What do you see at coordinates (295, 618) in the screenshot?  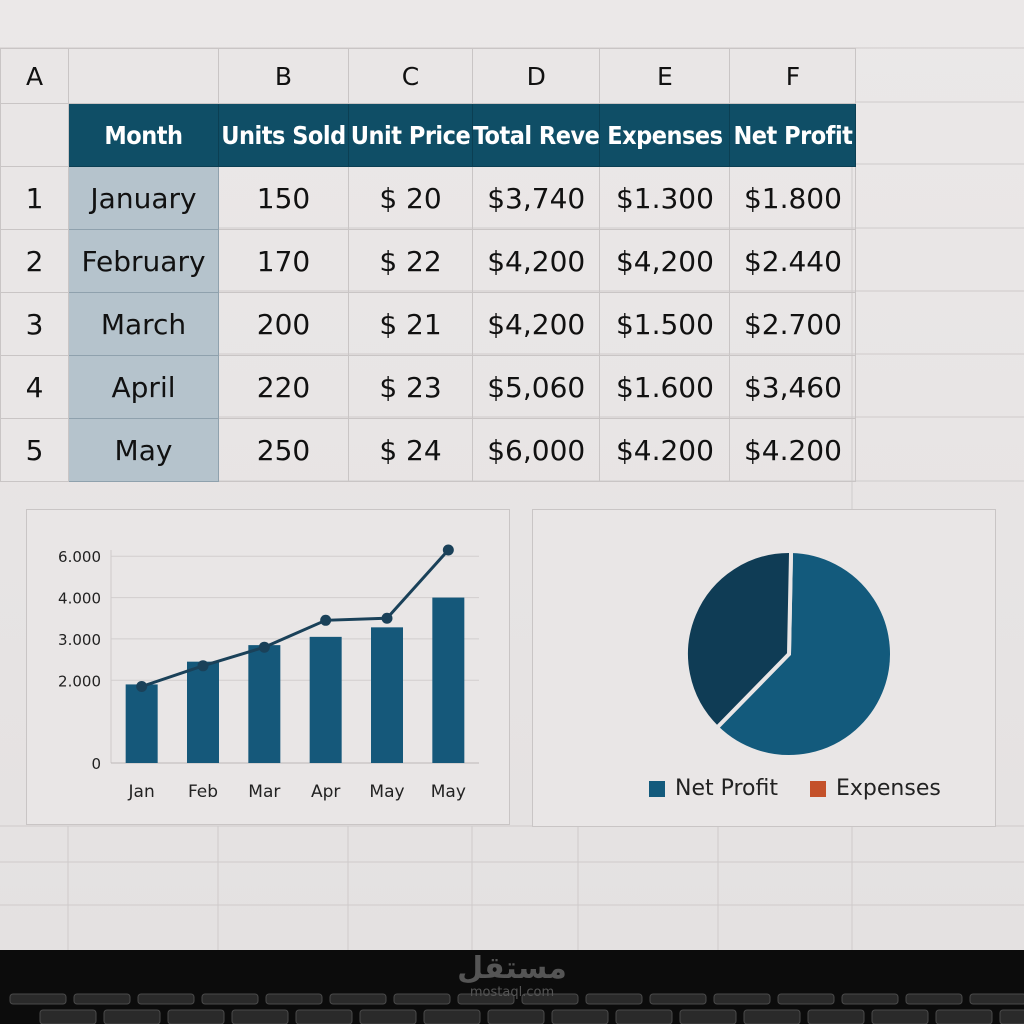 I see `trend-line` at bounding box center [295, 618].